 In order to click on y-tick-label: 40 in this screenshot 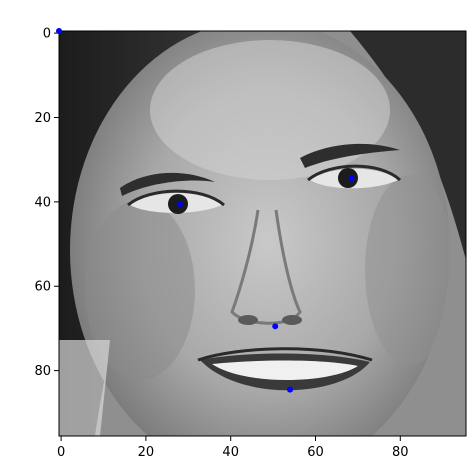, I will do `click(42, 202)`.